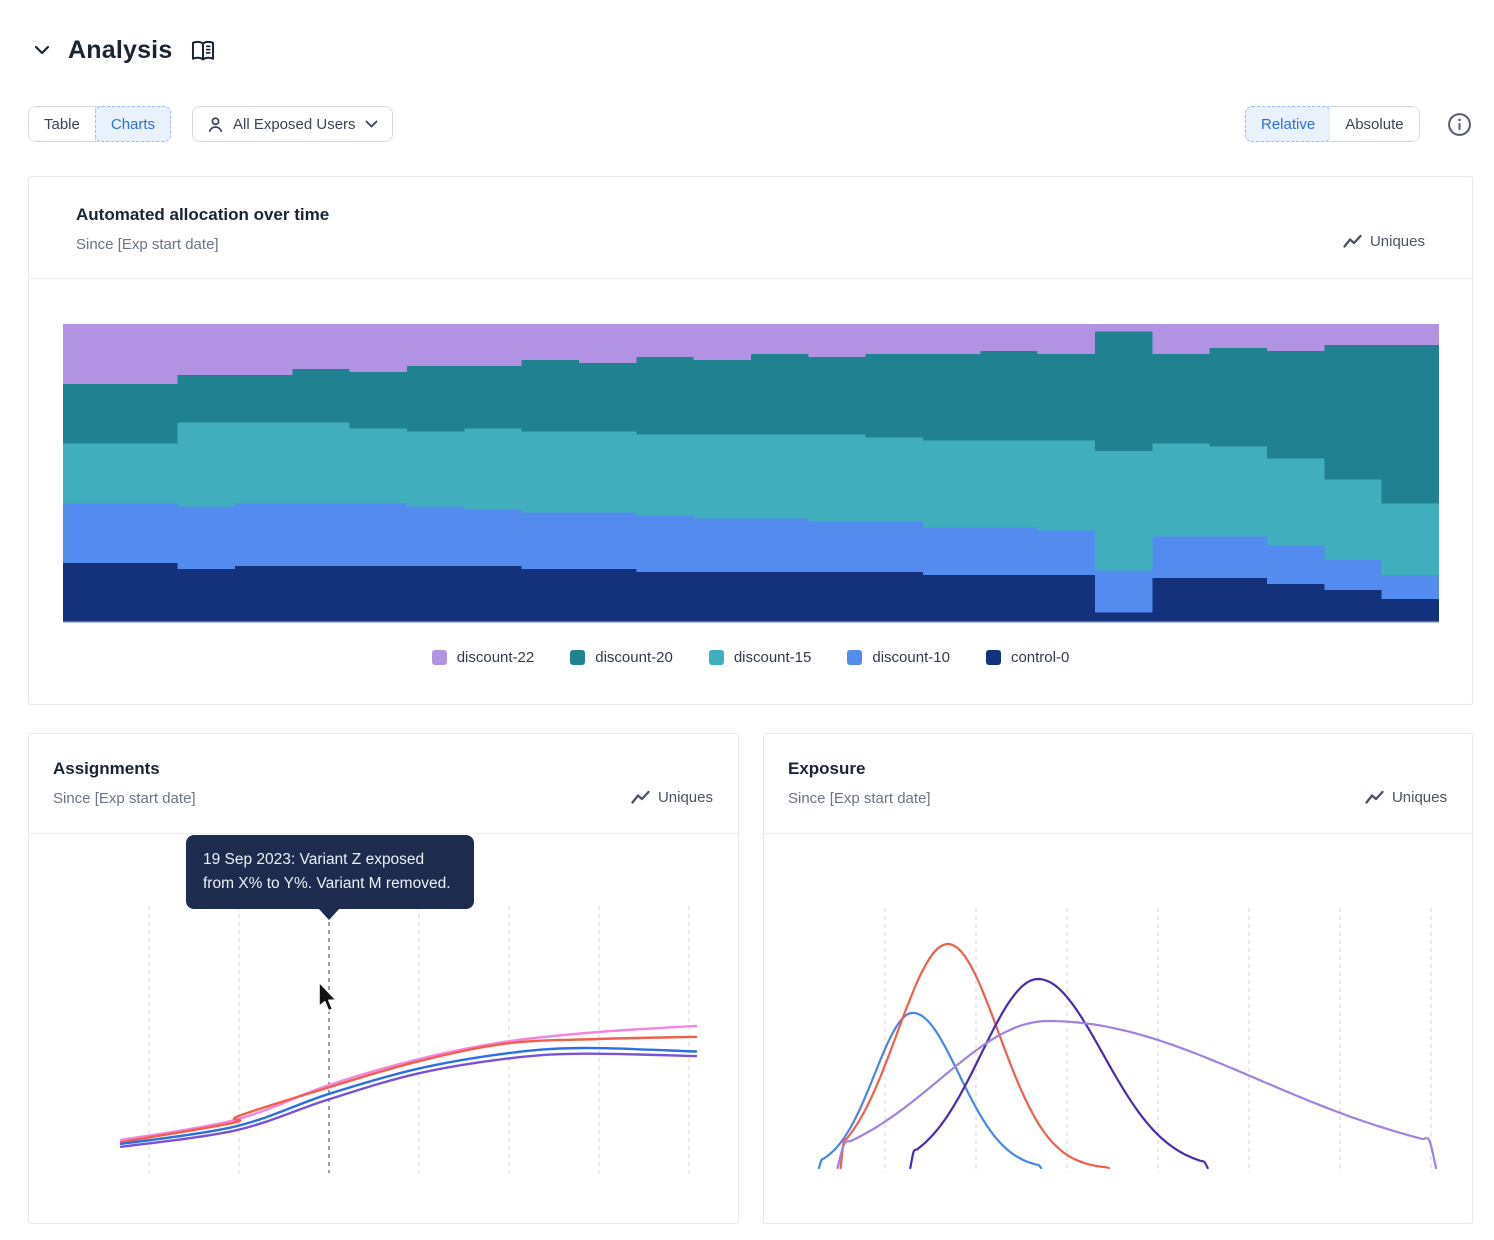  I want to click on tooltip-caret, so click(329, 914).